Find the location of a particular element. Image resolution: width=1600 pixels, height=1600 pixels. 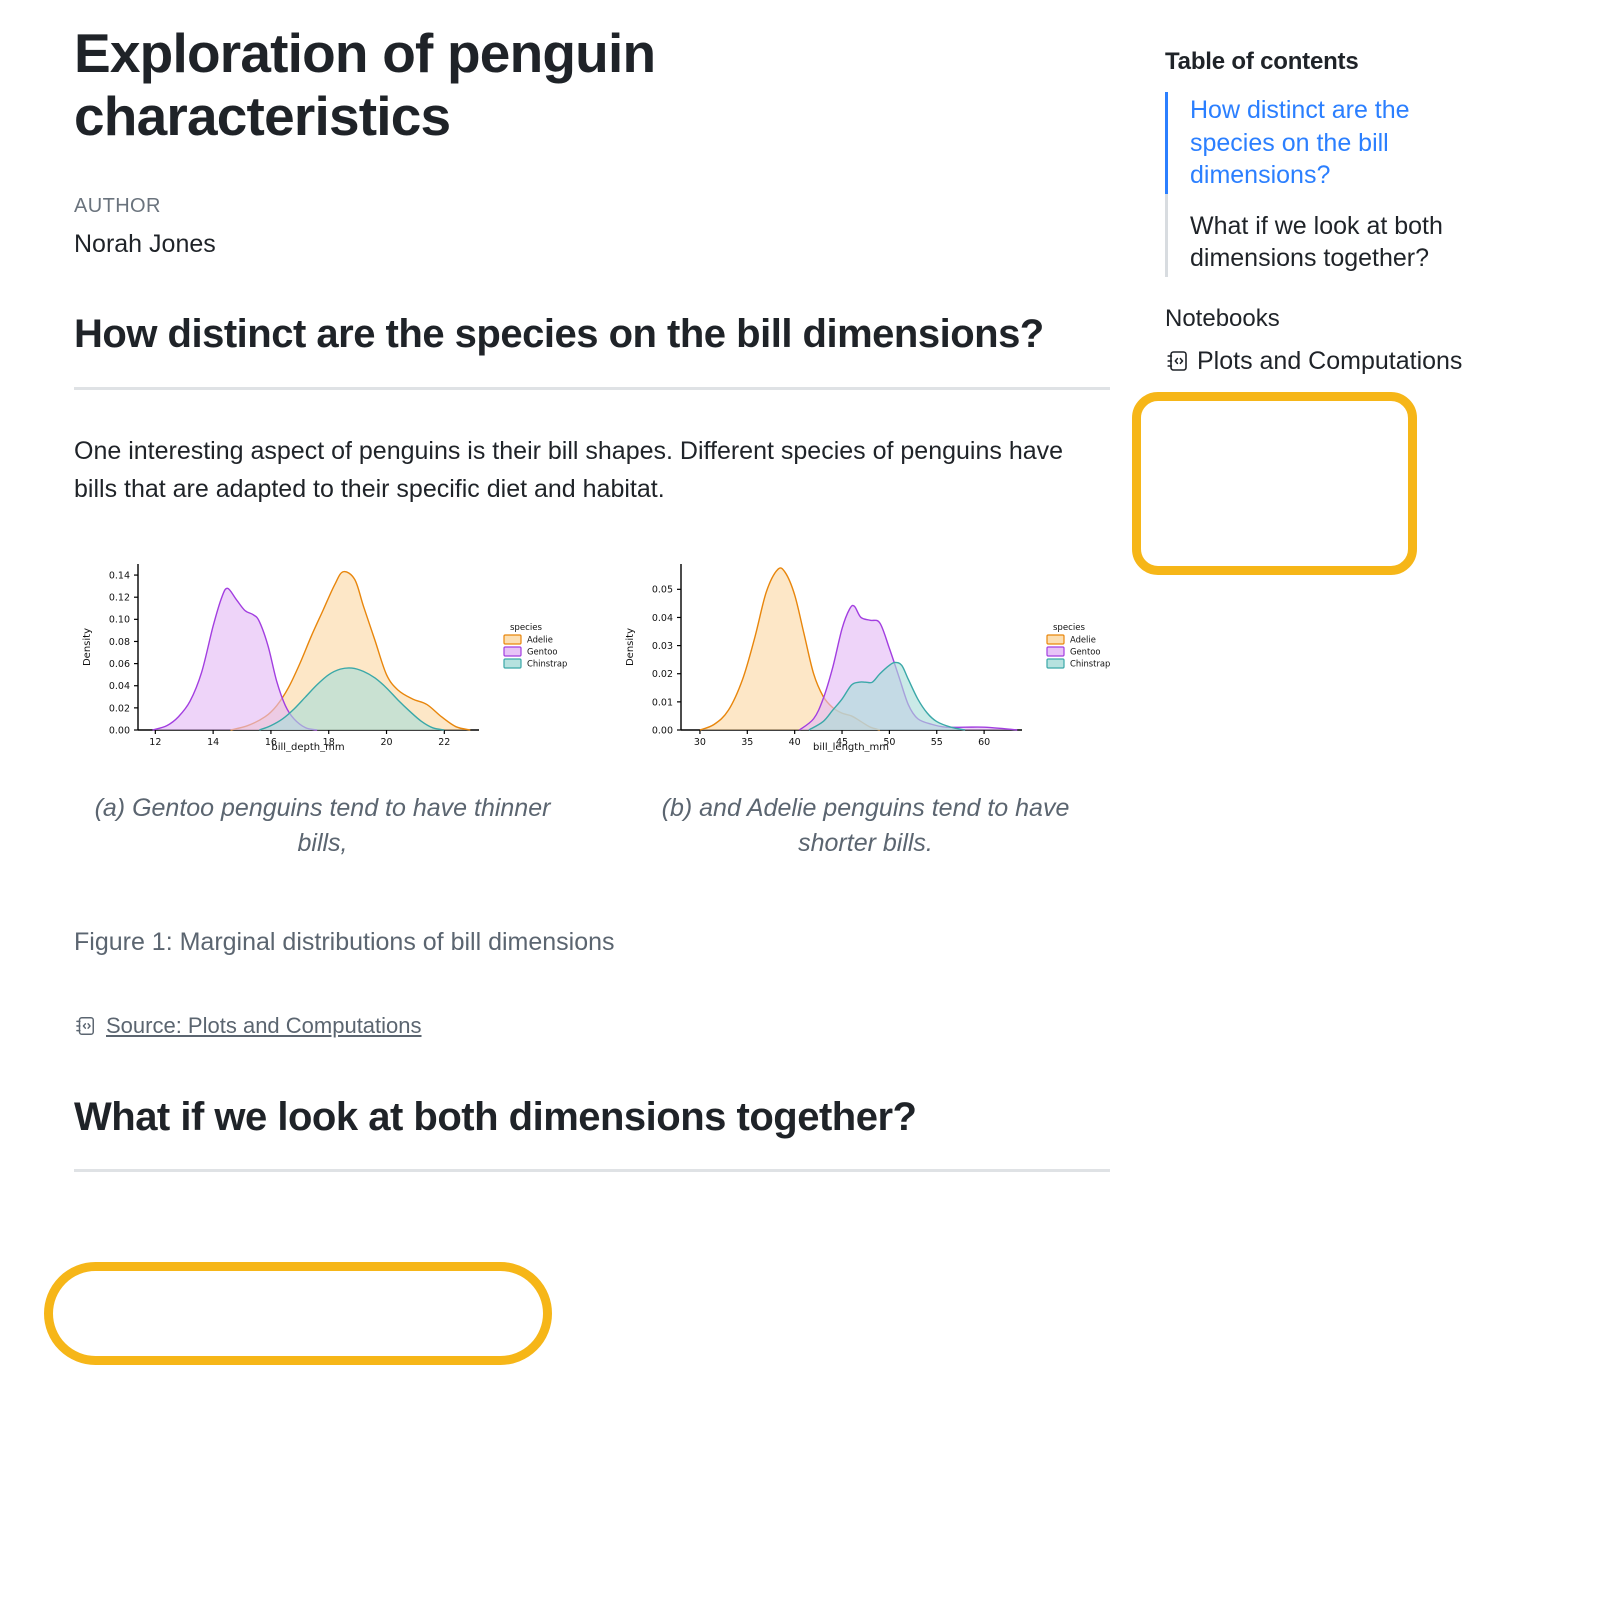

chart-a-ylabel: Density is located at coordinates (87, 646).